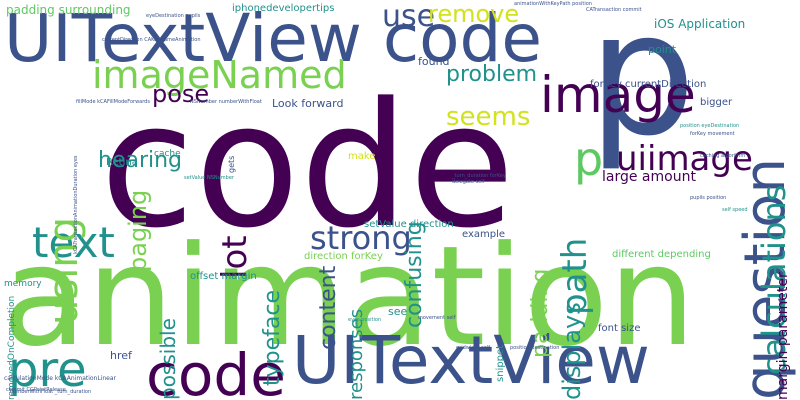  I want to click on cloud-word: removedOnCompletion, so click(12, 347).